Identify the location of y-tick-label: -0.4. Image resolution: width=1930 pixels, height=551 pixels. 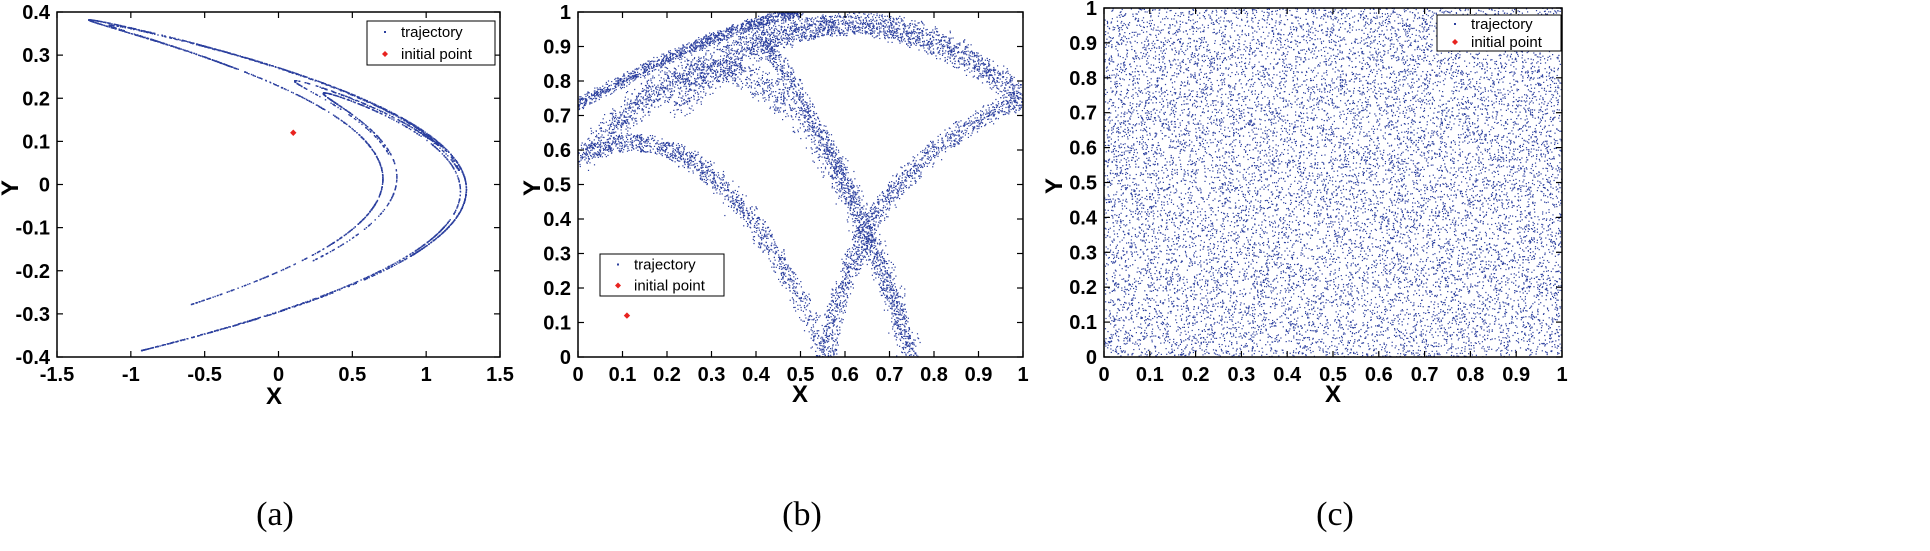
(33, 358).